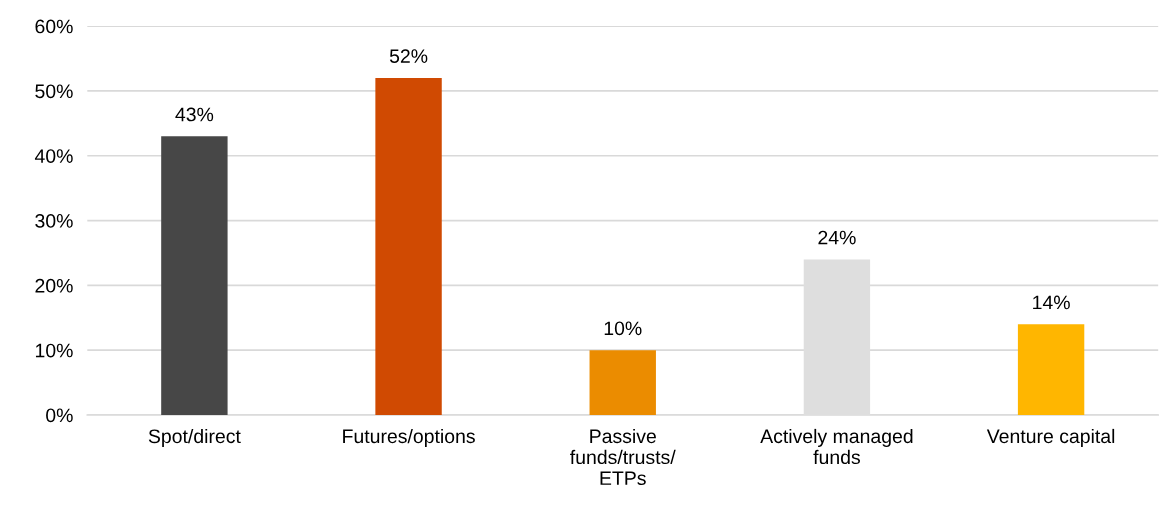 Image resolution: width=1164 pixels, height=522 pixels. Describe the element at coordinates (59, 415) in the screenshot. I see `y-tick-label: 0%` at that location.